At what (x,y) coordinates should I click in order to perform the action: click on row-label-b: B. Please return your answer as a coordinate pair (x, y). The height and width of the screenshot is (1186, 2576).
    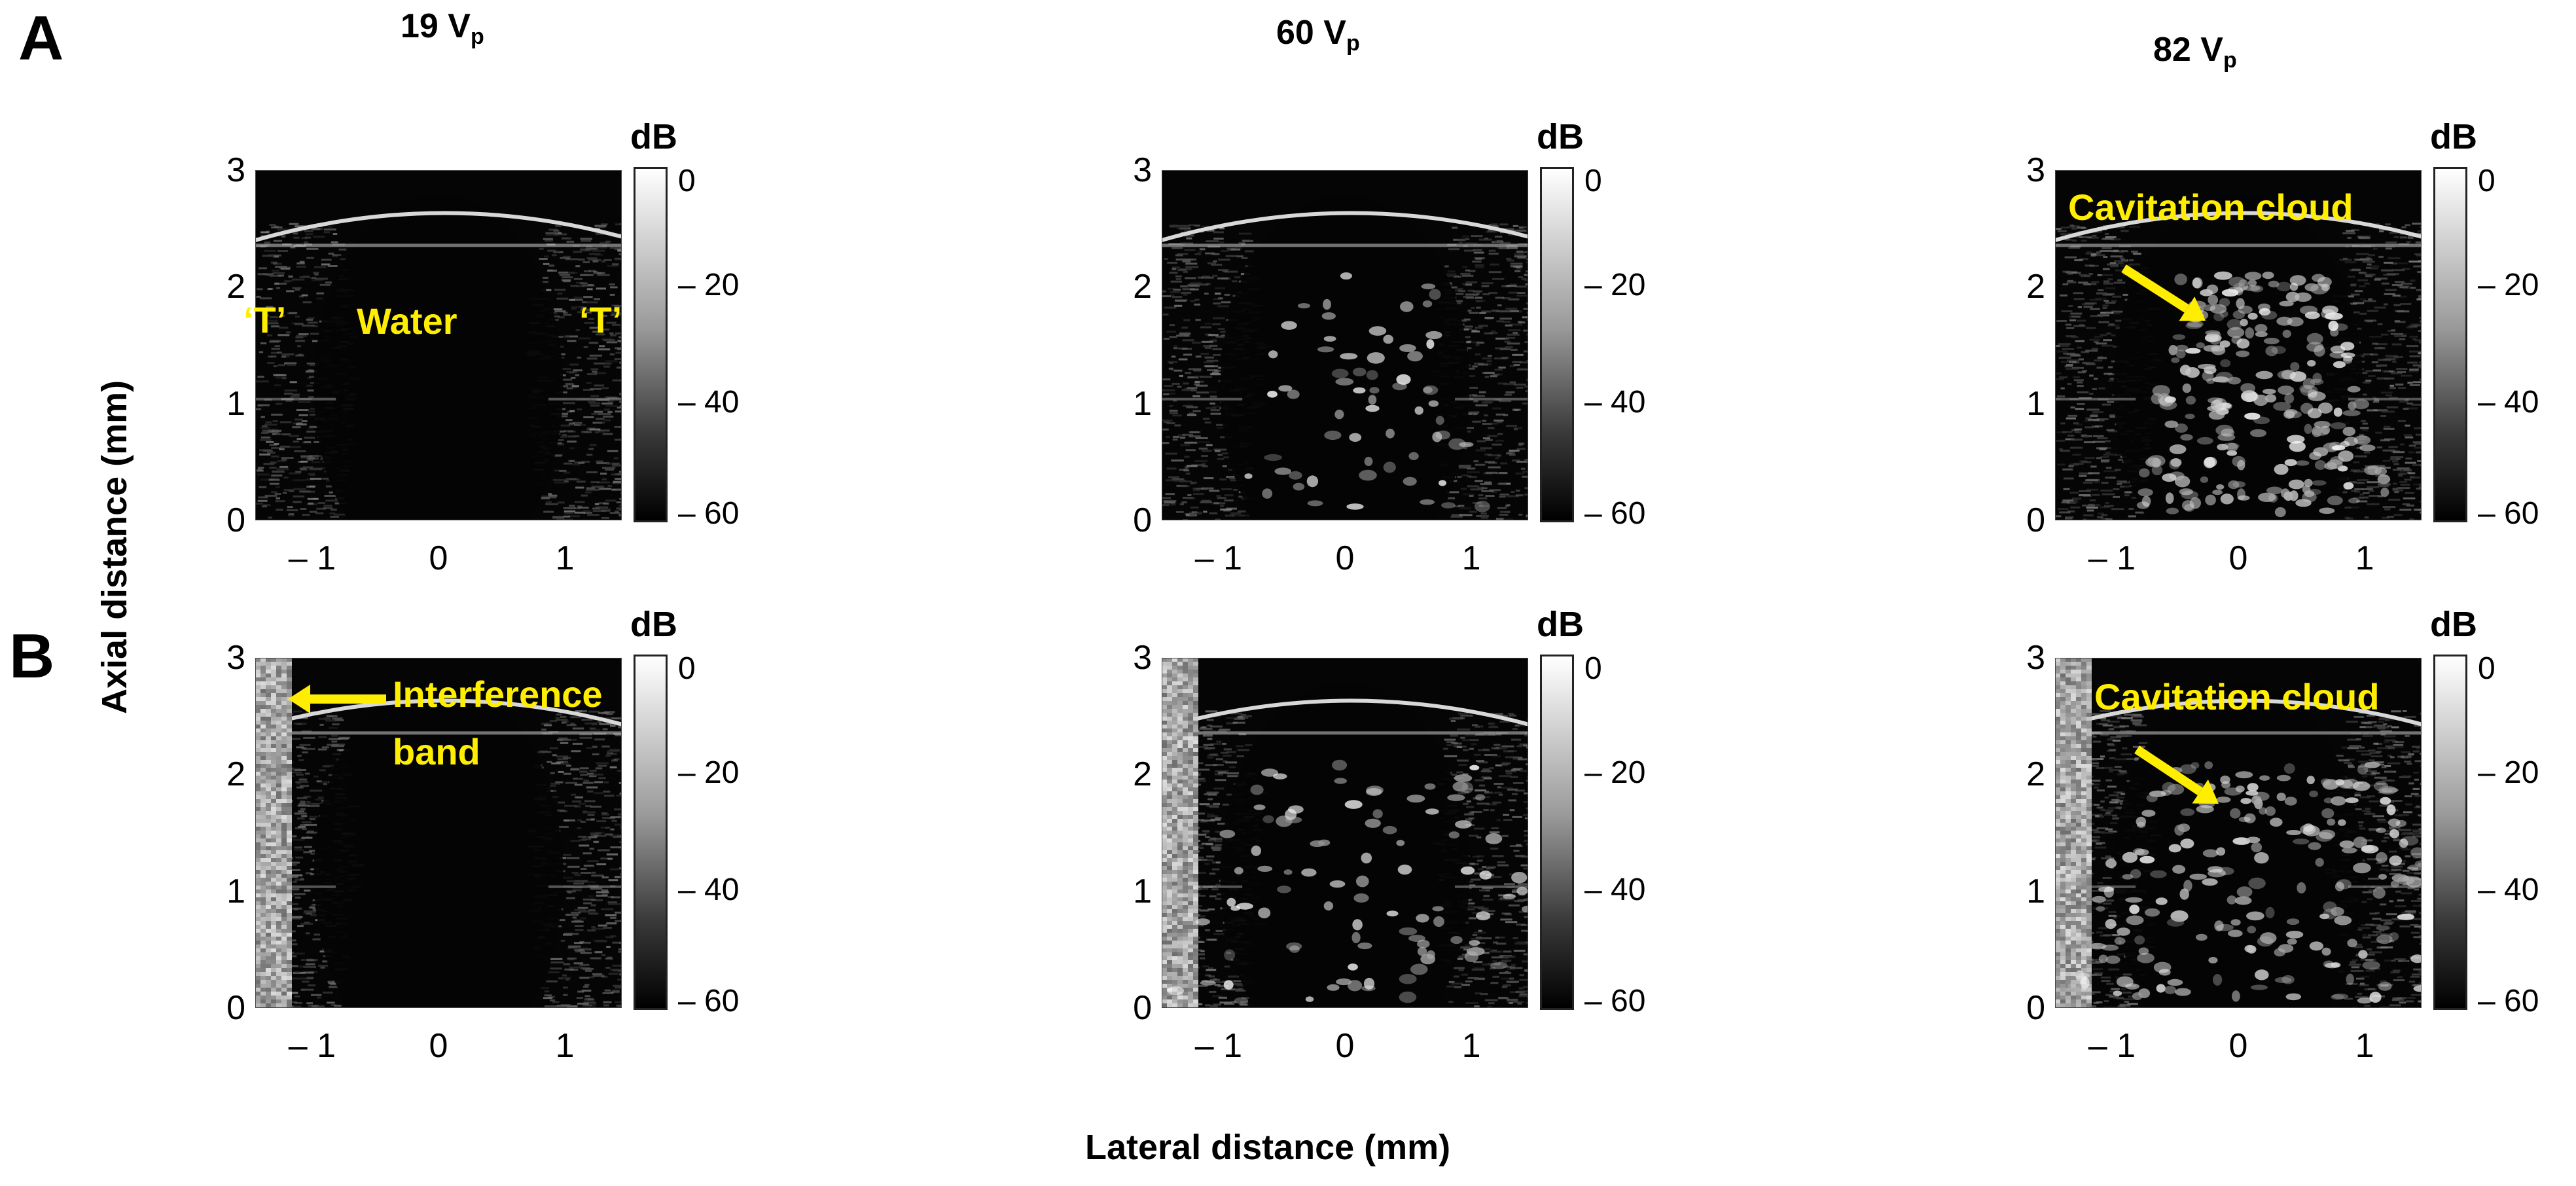
    Looking at the image, I should click on (32, 656).